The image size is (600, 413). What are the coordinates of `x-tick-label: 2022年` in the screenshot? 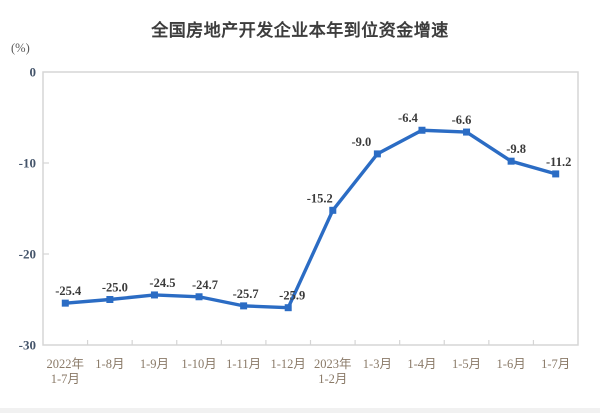 It's located at (66, 364).